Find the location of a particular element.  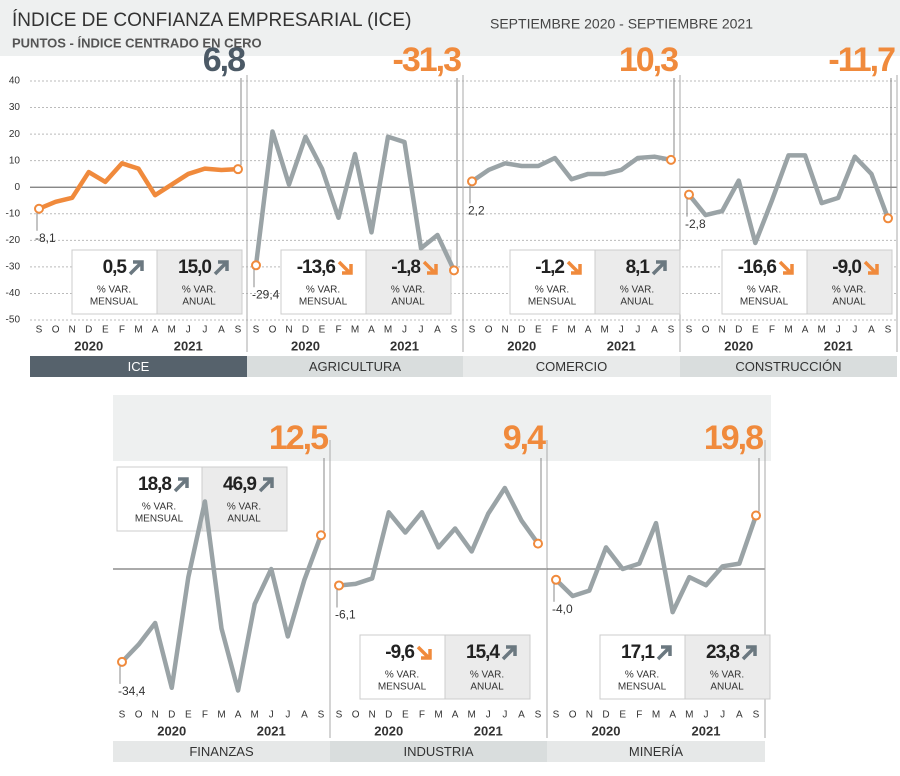

stat-value: -1,2 is located at coordinates (549, 267).